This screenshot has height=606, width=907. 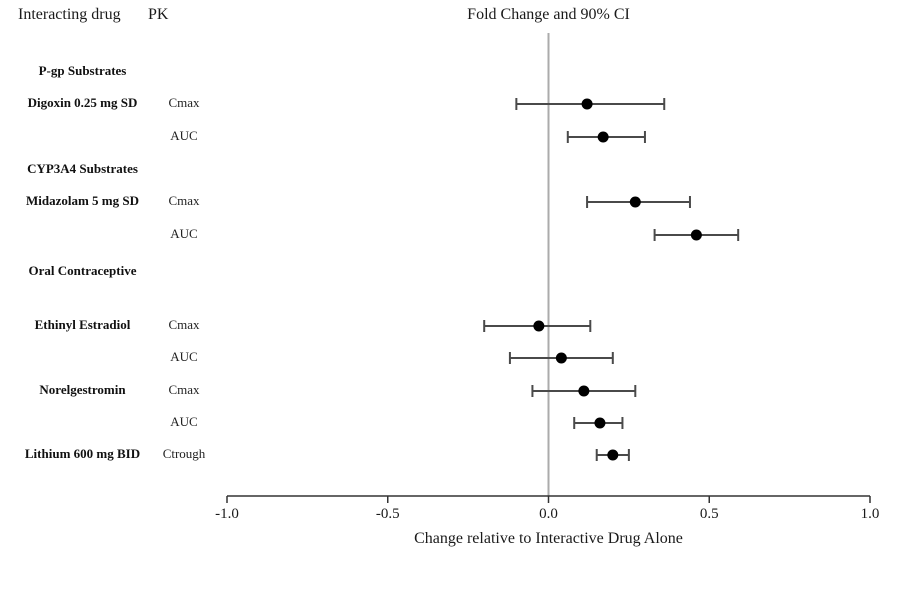 I want to click on x-tick-label: 0.5, so click(x=709, y=514).